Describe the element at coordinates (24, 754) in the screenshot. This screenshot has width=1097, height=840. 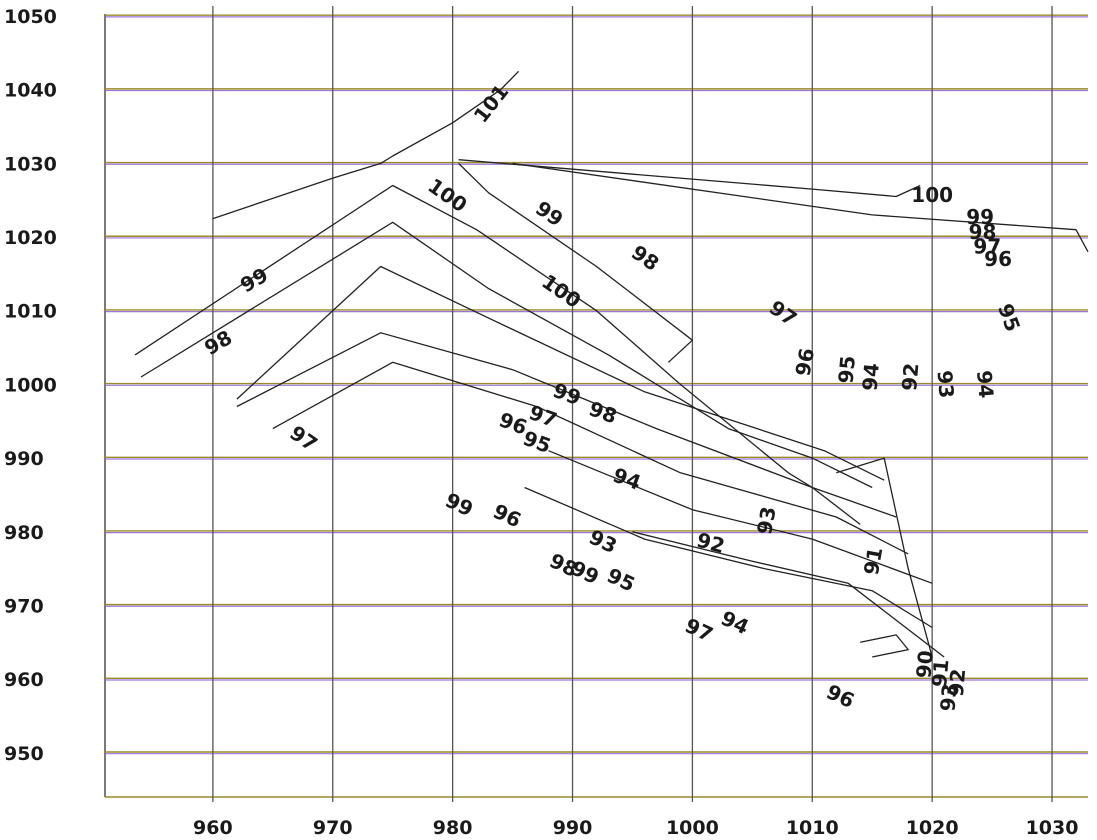
I see `y-tick-label: 950` at that location.